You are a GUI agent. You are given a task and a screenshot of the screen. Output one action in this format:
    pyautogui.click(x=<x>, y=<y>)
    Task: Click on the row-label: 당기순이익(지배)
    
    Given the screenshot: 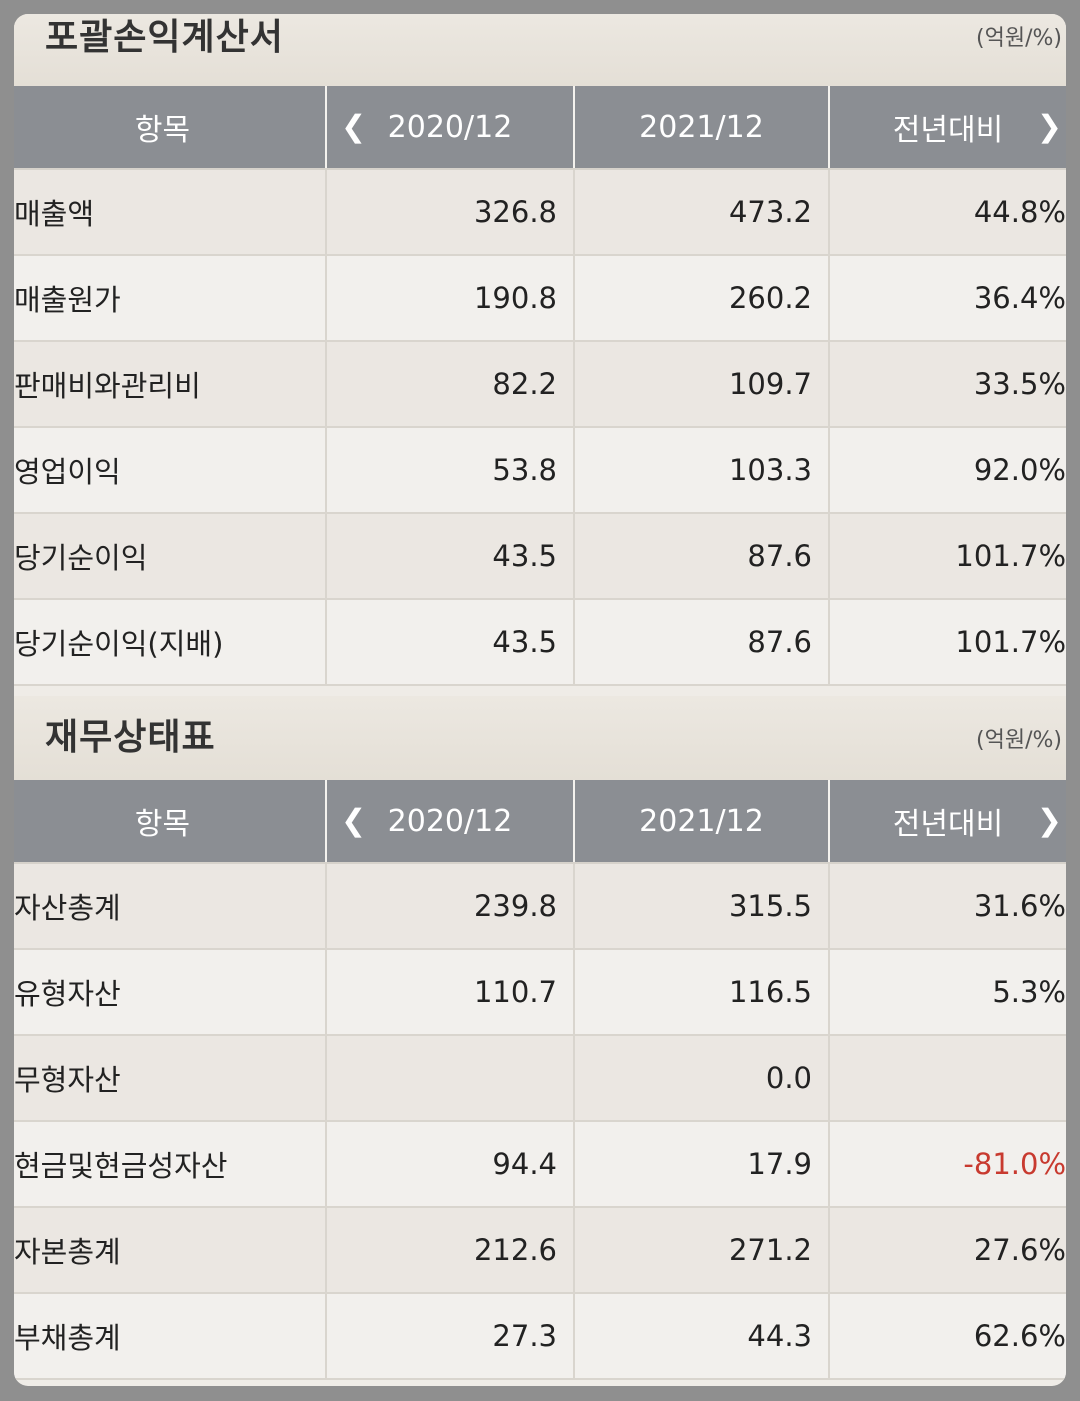 What is the action you would take?
    pyautogui.click(x=170, y=642)
    